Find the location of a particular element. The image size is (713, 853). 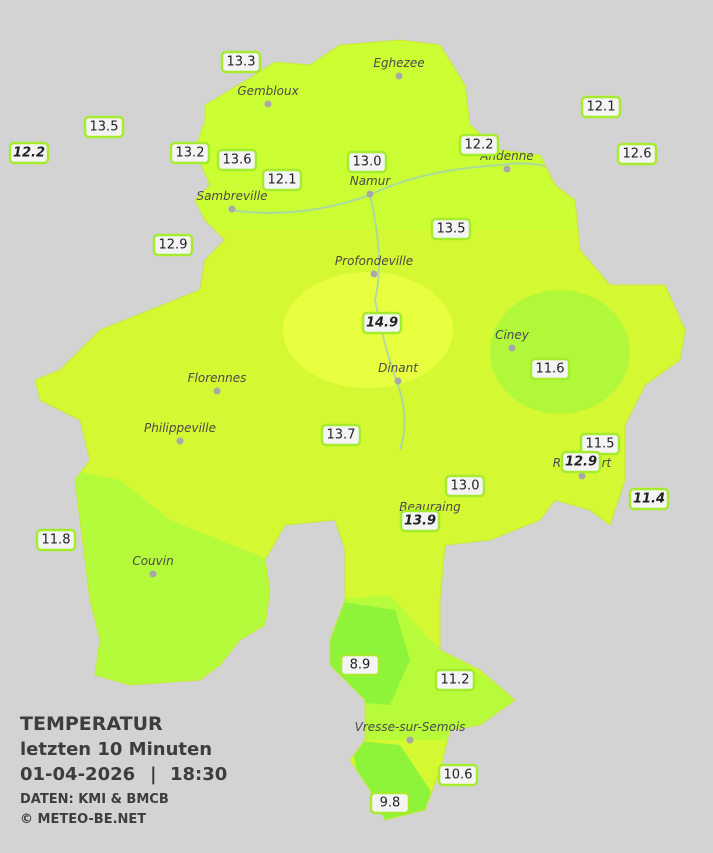

legend-period: letzten 10 Minuten is located at coordinates (116, 749).